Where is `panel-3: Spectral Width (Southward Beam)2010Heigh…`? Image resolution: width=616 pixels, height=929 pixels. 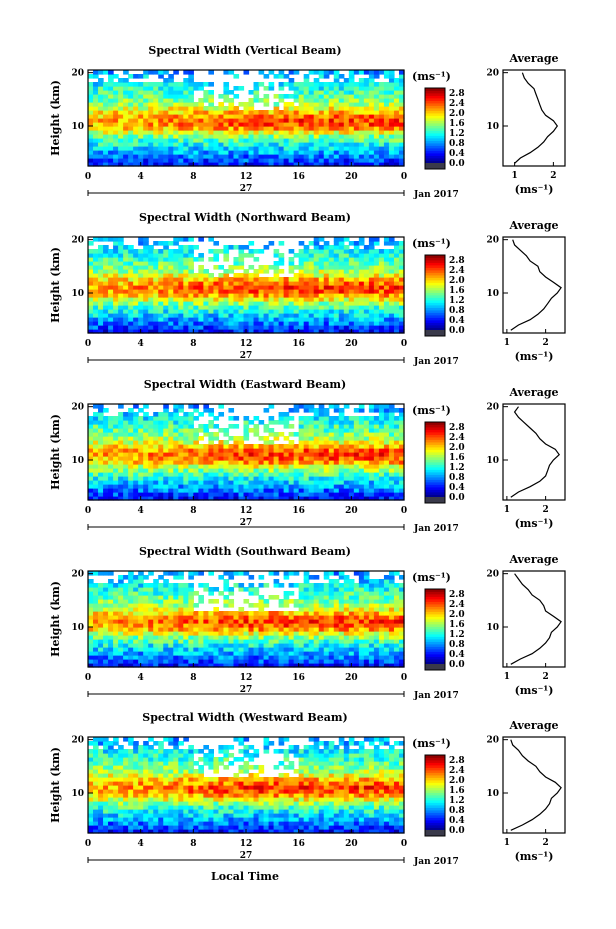
panel-3: Spectral Width (Southward Beam)2010Heigh… is located at coordinates (307, 623).